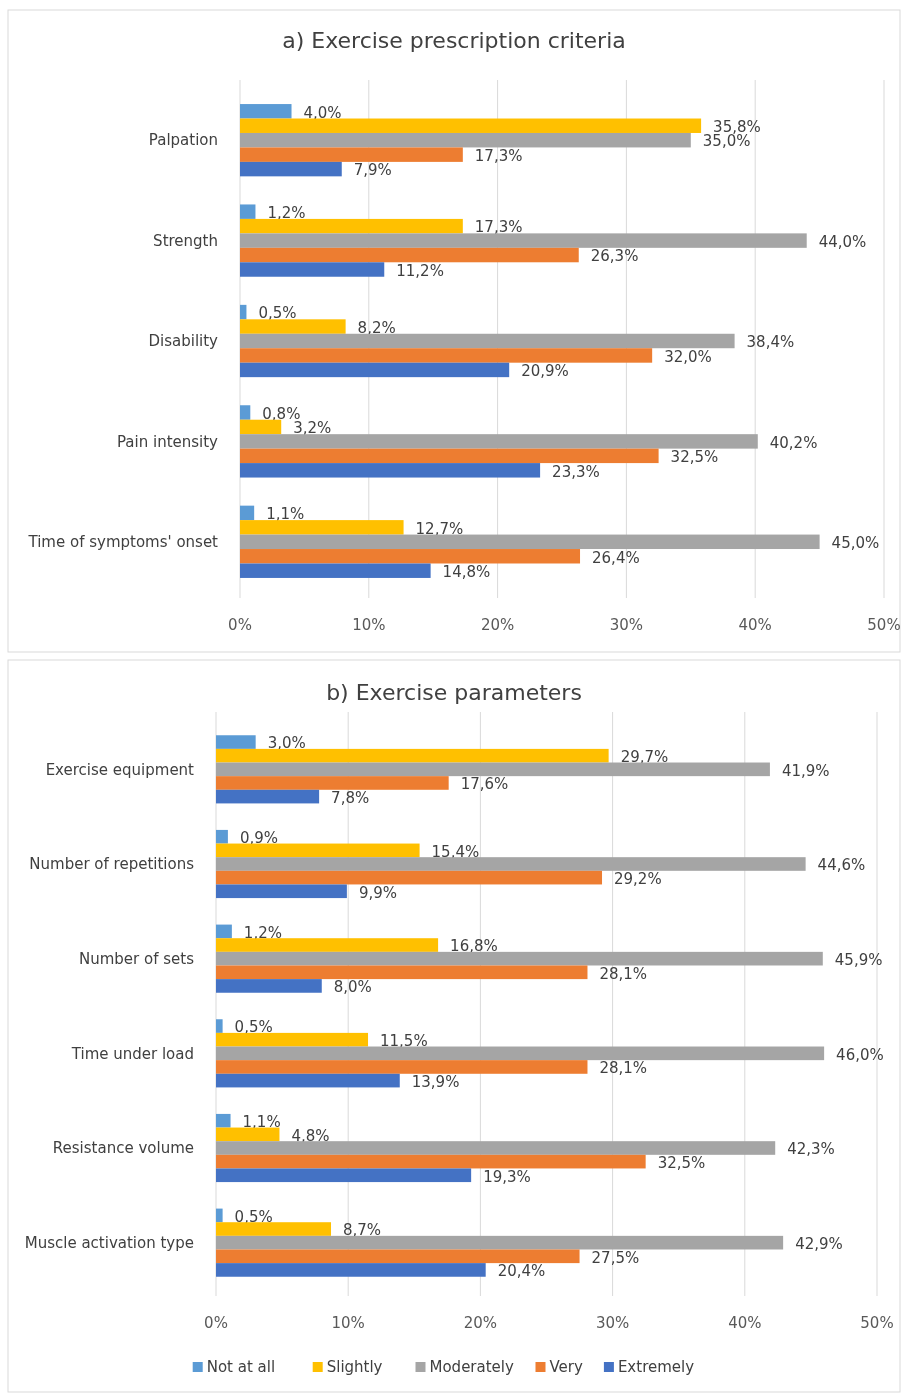  What do you see at coordinates (183, 140) in the screenshot?
I see `y-tick-label: Palpation` at bounding box center [183, 140].